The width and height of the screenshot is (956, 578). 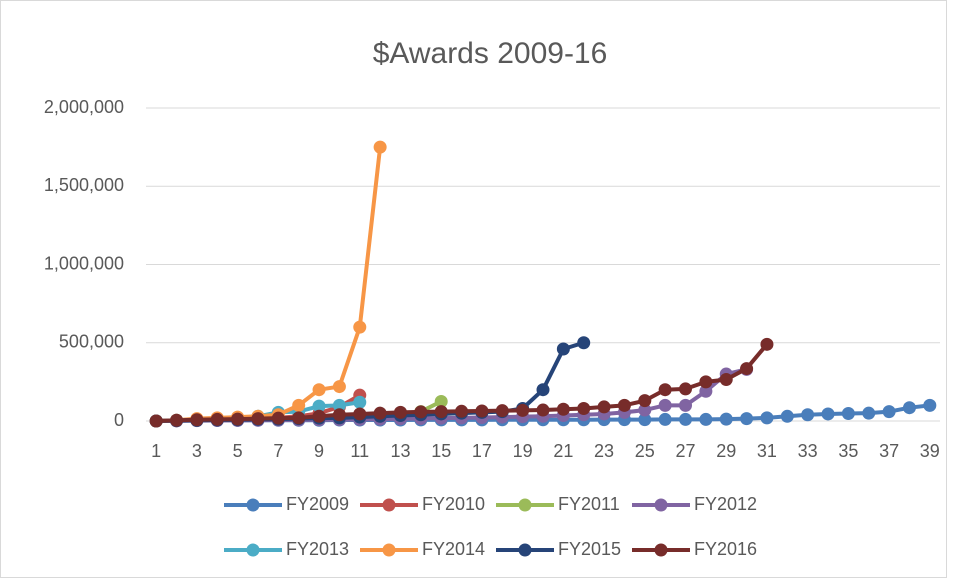 I want to click on x-tick-label: 31, so click(x=767, y=451).